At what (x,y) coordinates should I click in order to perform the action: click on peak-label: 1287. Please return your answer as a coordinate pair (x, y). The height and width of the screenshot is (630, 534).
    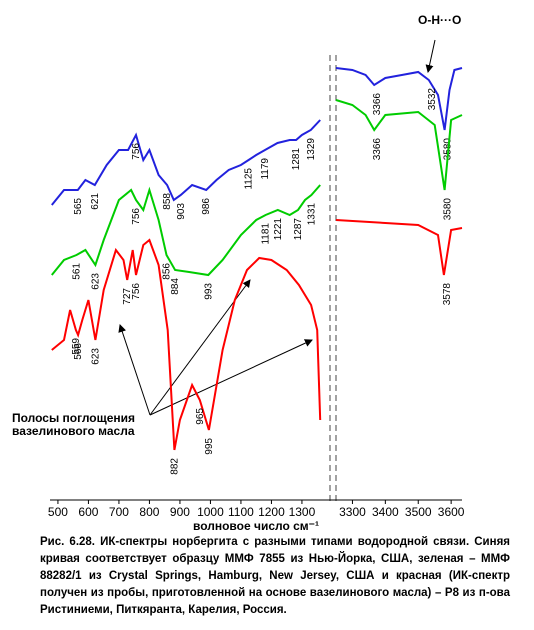
    Looking at the image, I should click on (298, 229).